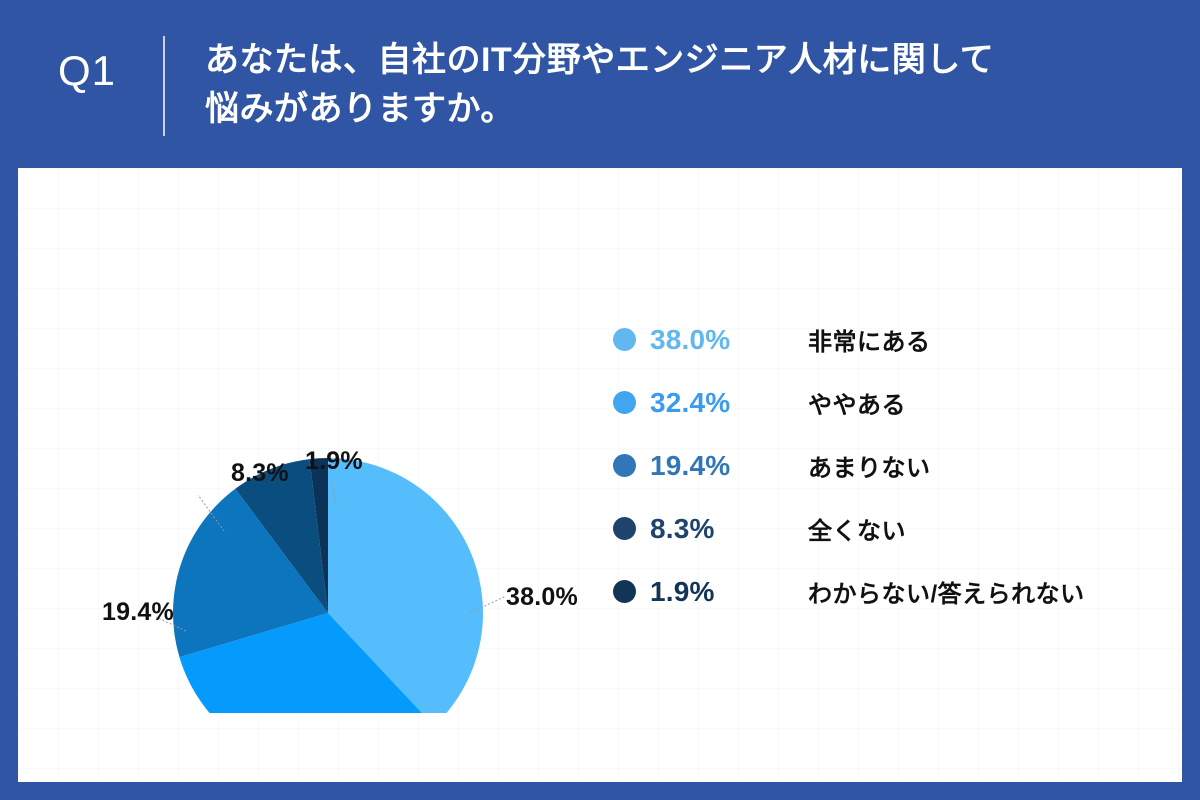  Describe the element at coordinates (260, 473) in the screenshot. I see `pie-data-label-4: 8.3%` at that location.